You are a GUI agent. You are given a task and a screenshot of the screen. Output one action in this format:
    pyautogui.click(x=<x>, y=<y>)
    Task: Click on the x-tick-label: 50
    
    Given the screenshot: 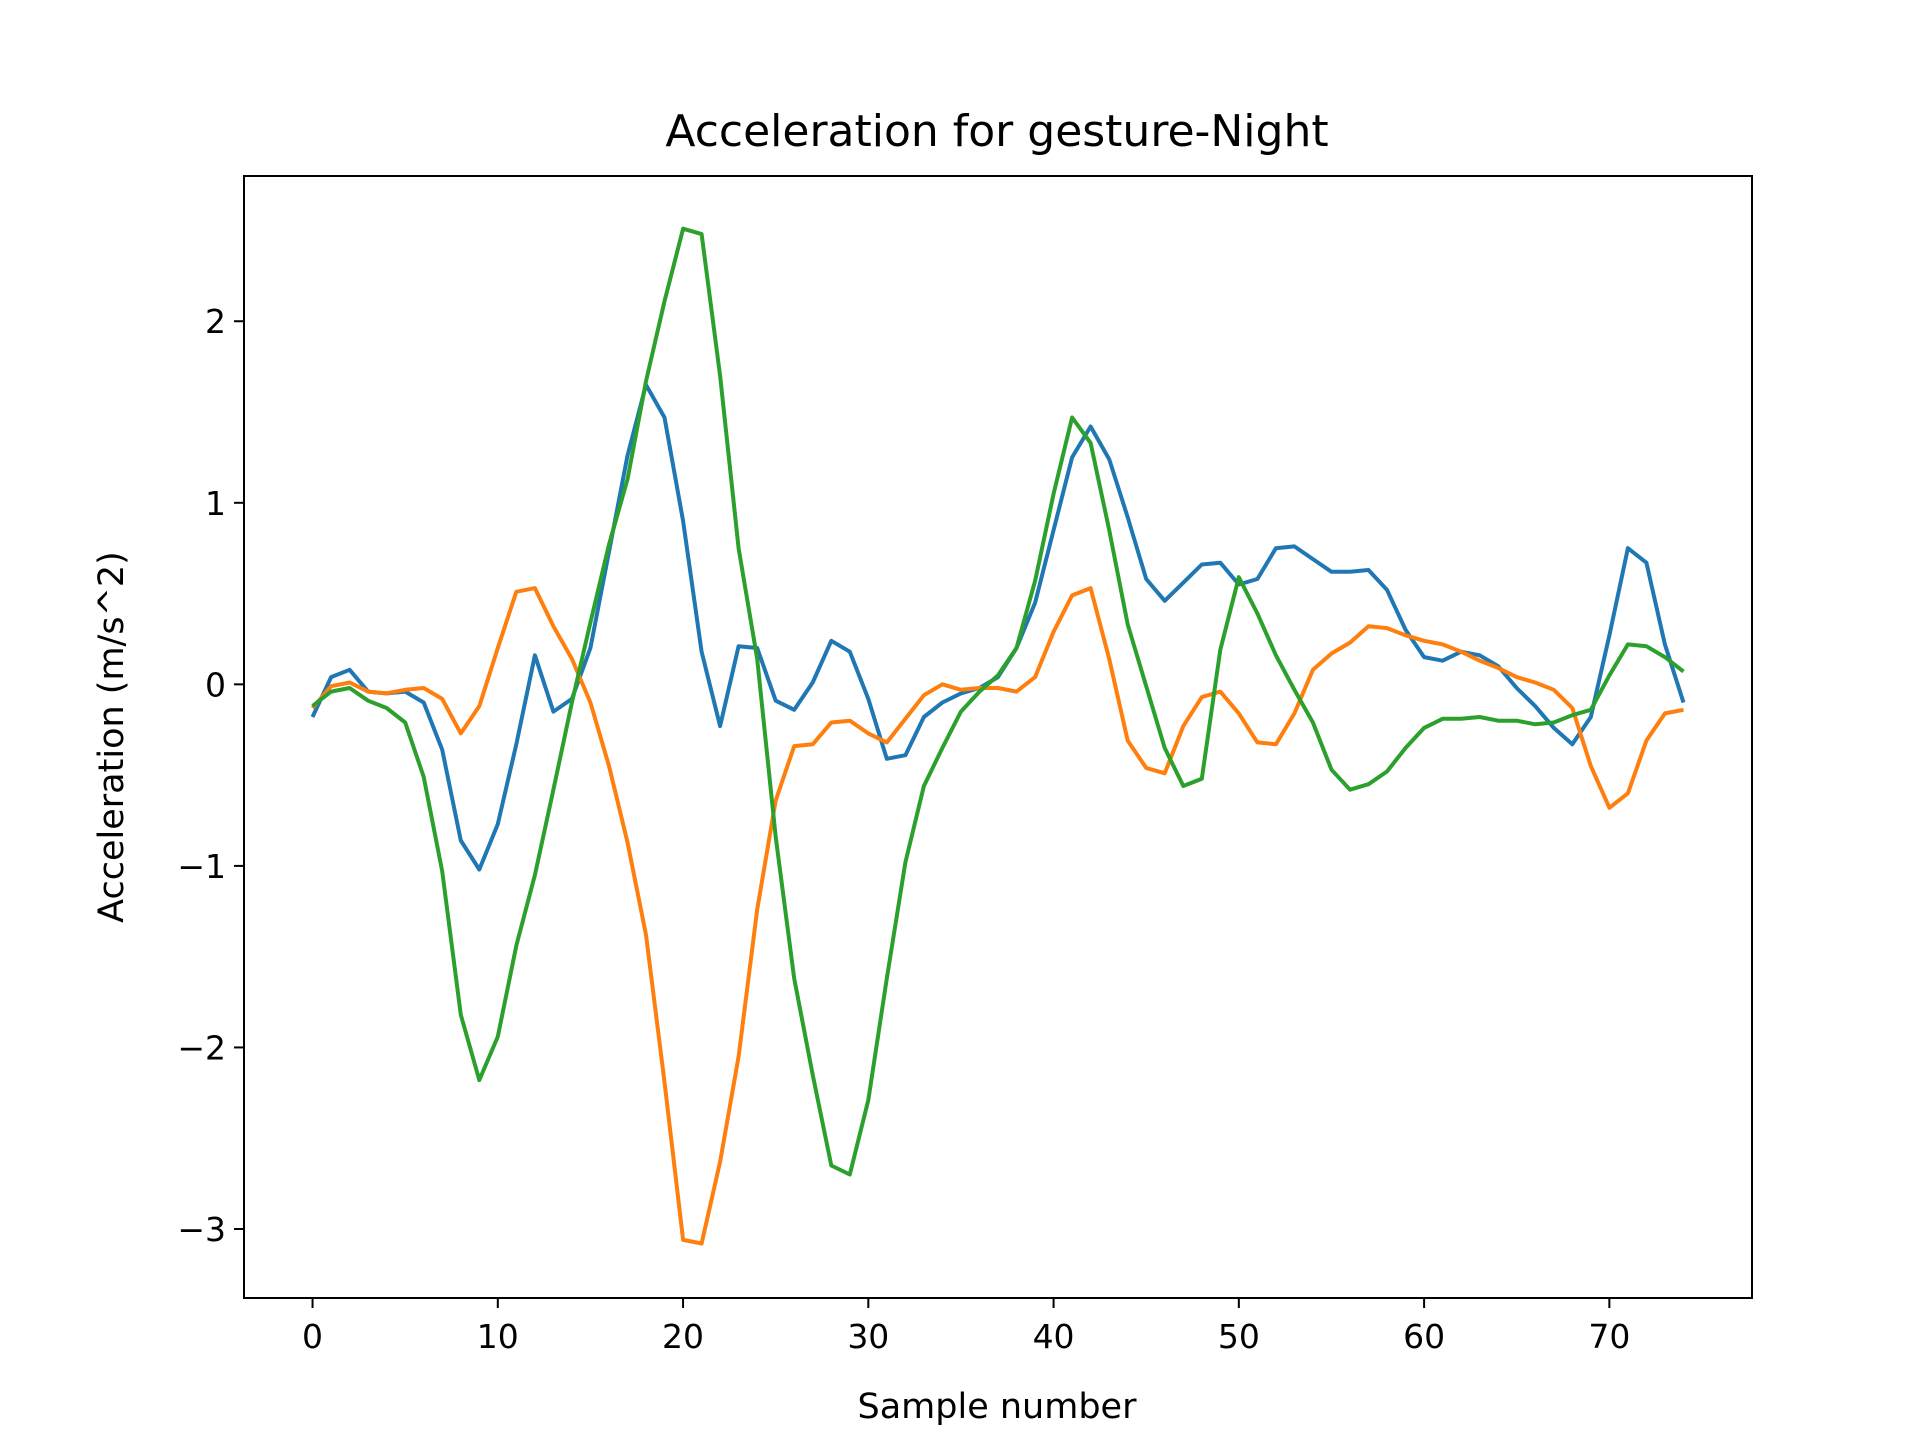 What is the action you would take?
    pyautogui.click(x=1239, y=1336)
    